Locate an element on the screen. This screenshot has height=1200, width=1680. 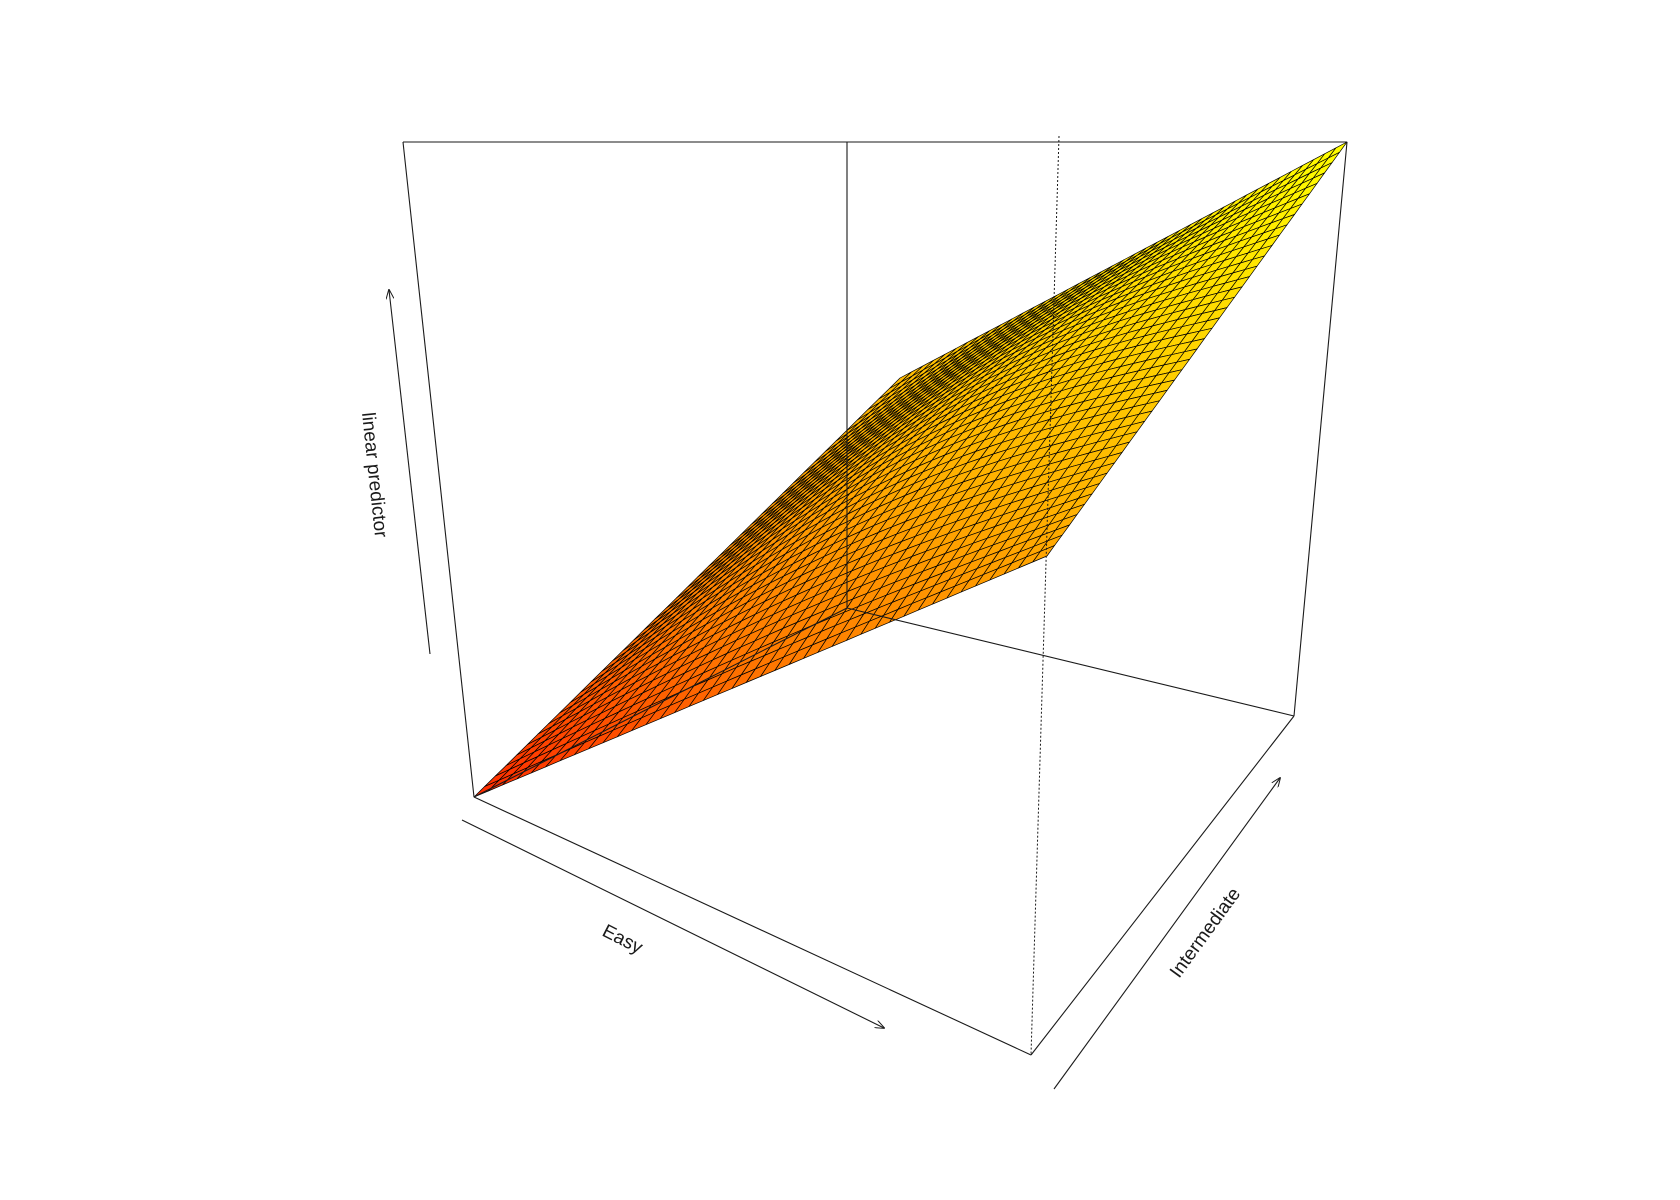
y-axis-arrow is located at coordinates (1166, 934).